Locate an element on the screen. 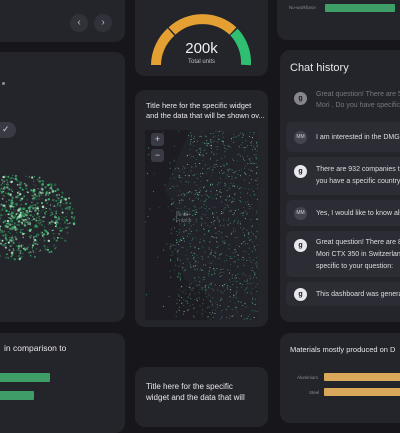  chat-message: MM Yes, I would like to know all is located at coordinates (343, 213).